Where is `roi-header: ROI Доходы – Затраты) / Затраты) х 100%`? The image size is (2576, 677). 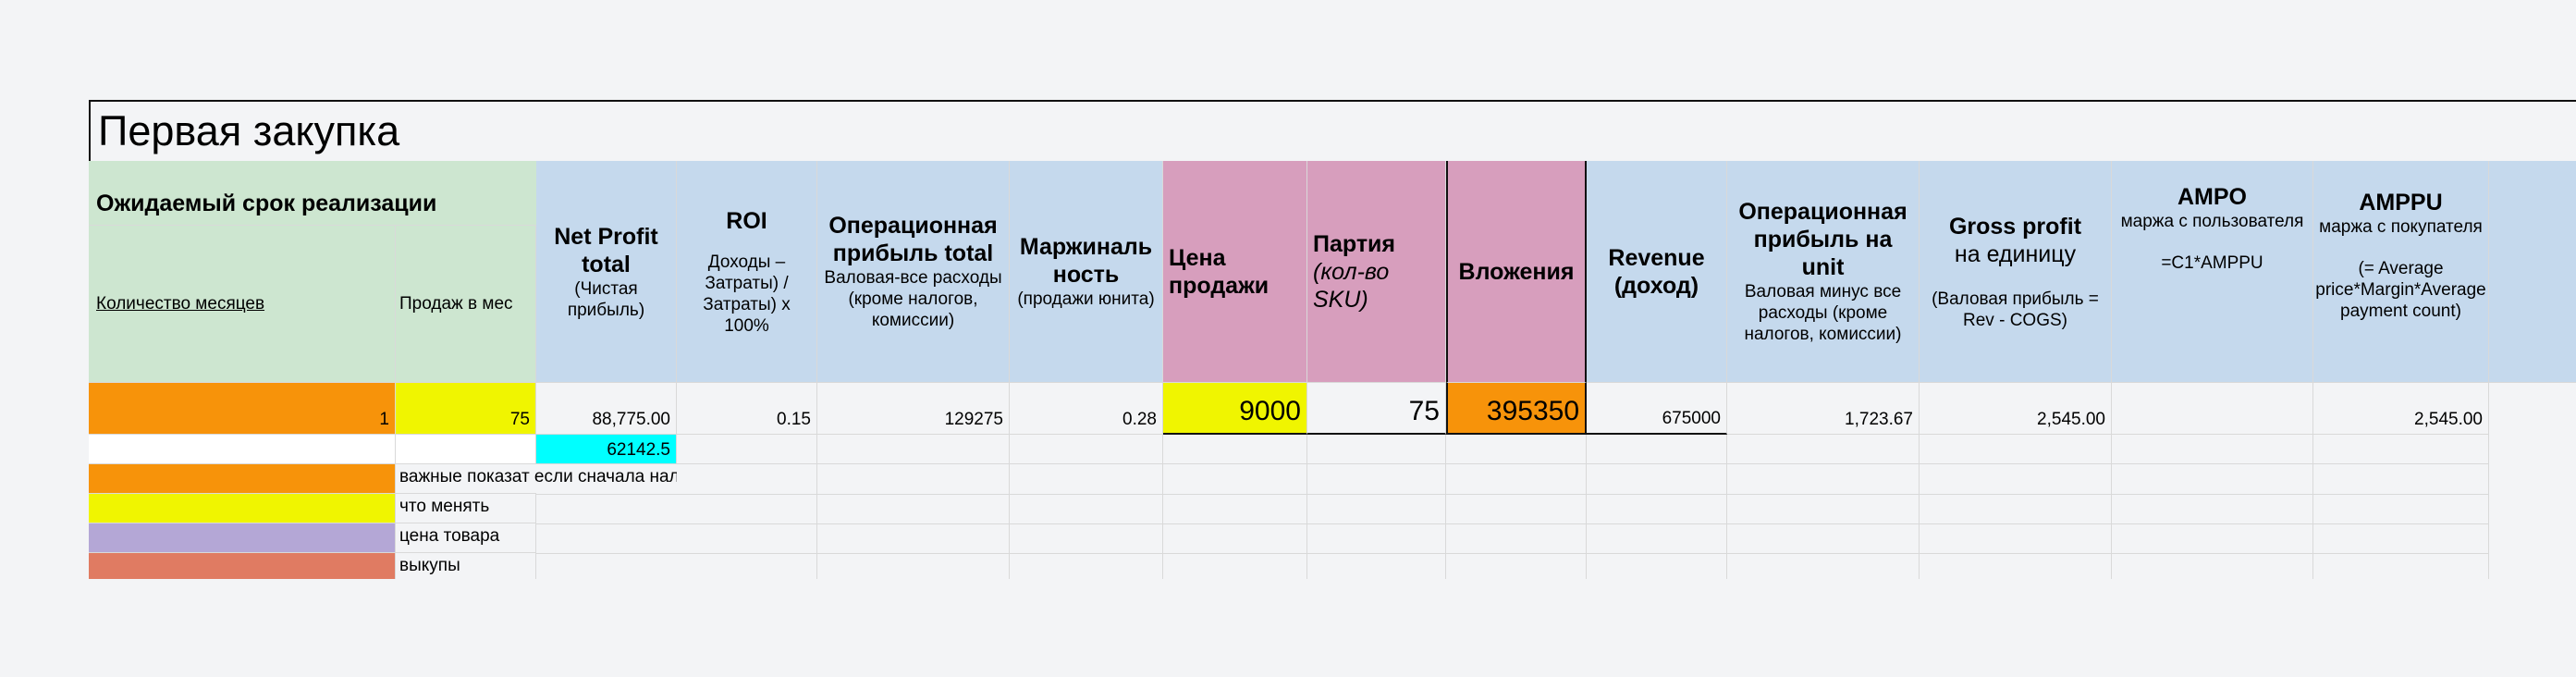
roi-header: ROI Доходы – Затраты) / Затраты) х 100% is located at coordinates (747, 272).